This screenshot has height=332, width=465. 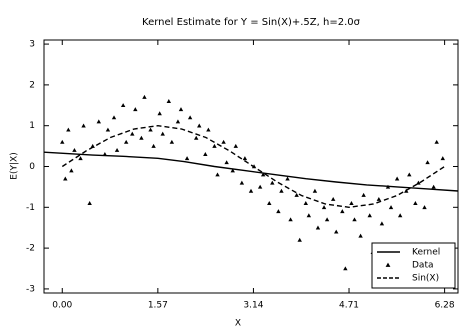 I want to click on legend-box, so click(x=413, y=265).